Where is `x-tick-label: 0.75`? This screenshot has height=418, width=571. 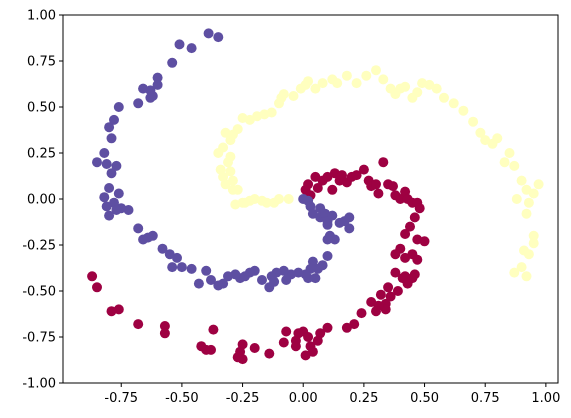 x-tick-label: 0.75 is located at coordinates (485, 398).